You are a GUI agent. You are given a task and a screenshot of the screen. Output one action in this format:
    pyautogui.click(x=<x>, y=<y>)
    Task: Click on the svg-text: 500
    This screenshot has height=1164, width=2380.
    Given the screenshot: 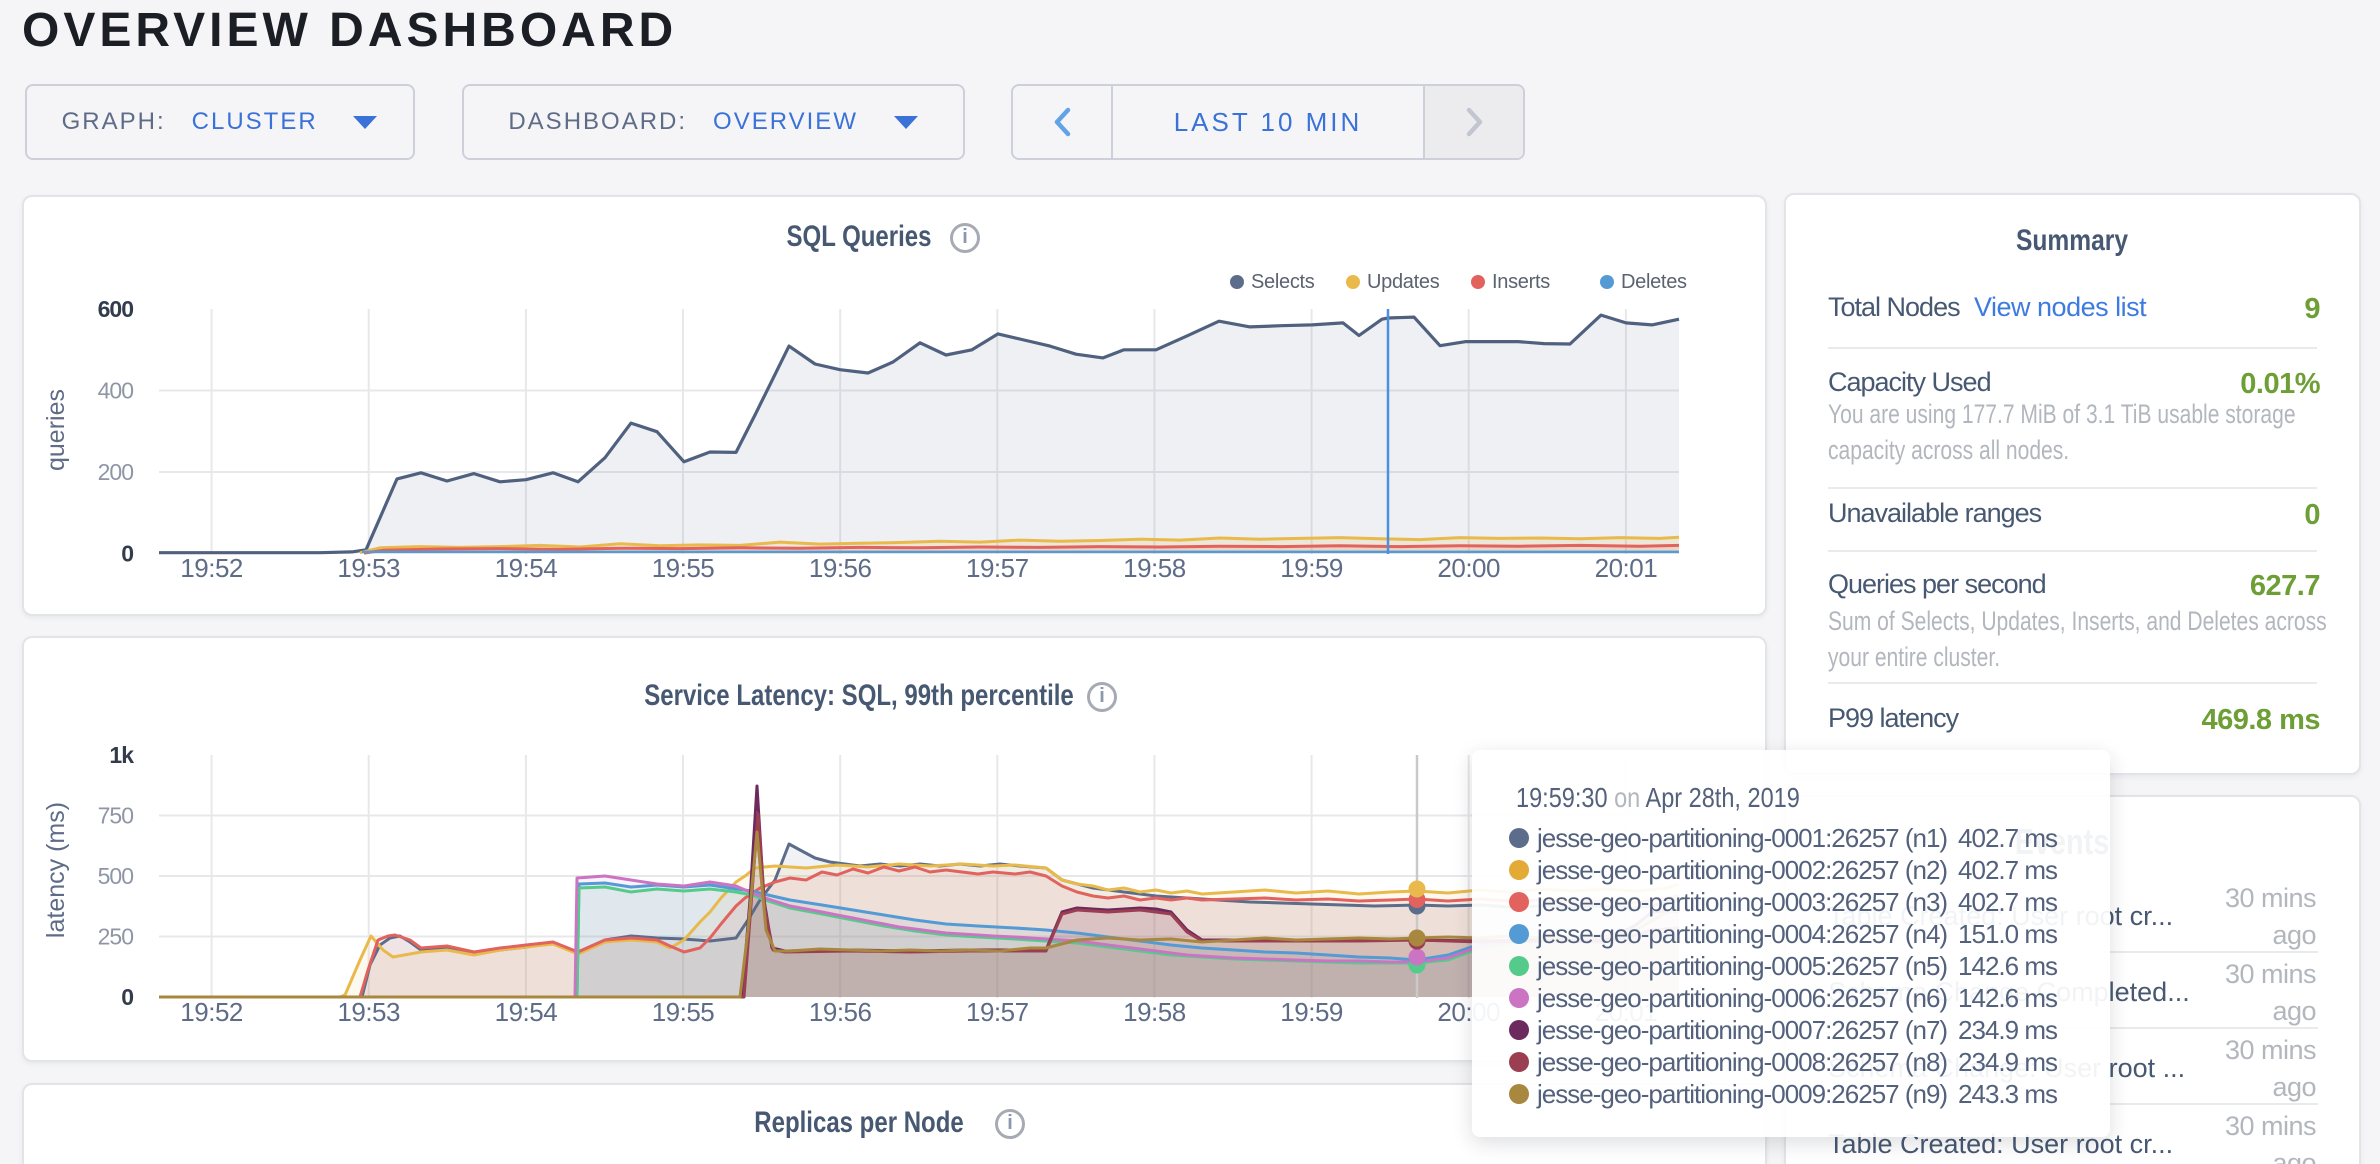 What is the action you would take?
    pyautogui.click(x=116, y=876)
    